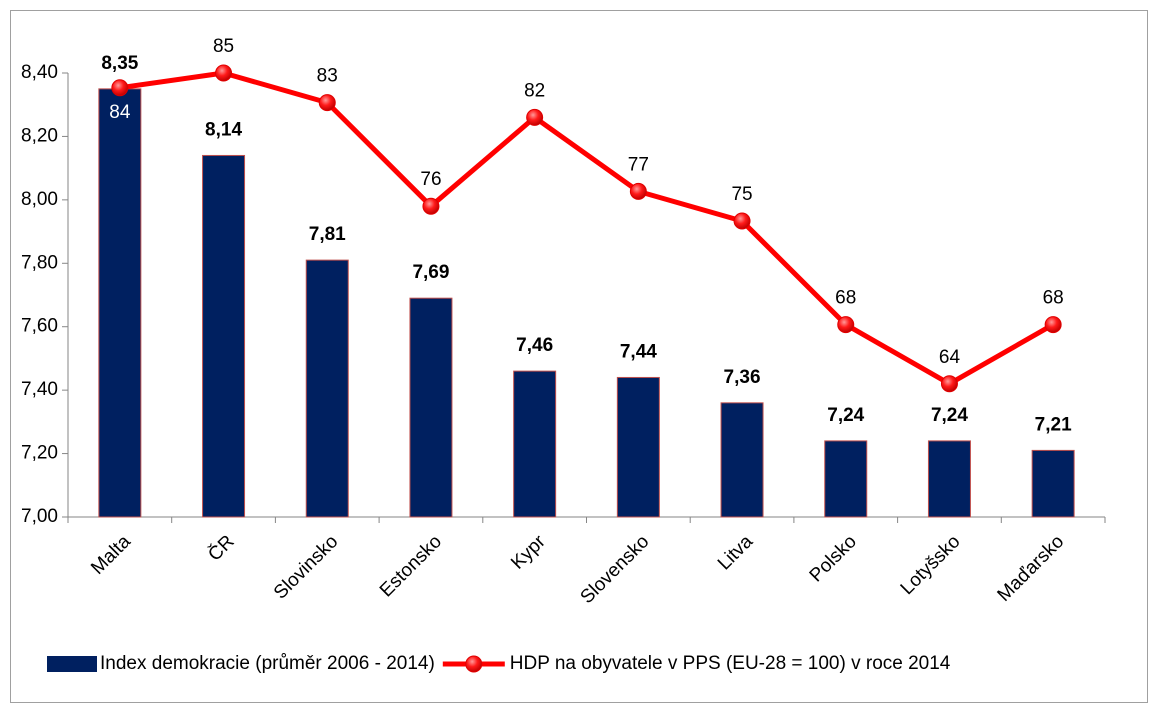 The height and width of the screenshot is (704, 1149). I want to click on bar-value-label: 8,35, so click(119, 63).